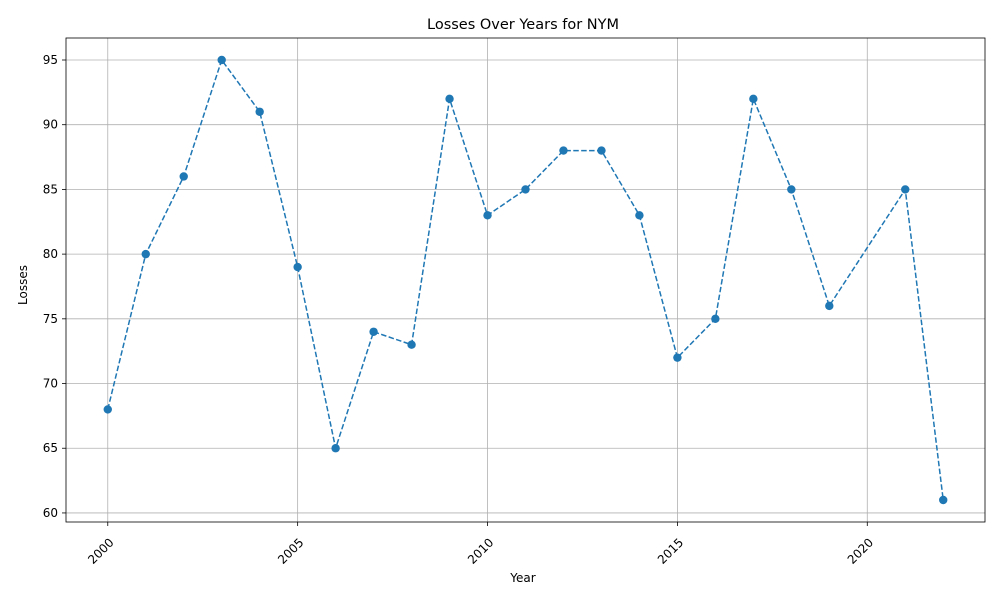 The image size is (1000, 600). What do you see at coordinates (50, 319) in the screenshot?
I see `y-tick-label: 75` at bounding box center [50, 319].